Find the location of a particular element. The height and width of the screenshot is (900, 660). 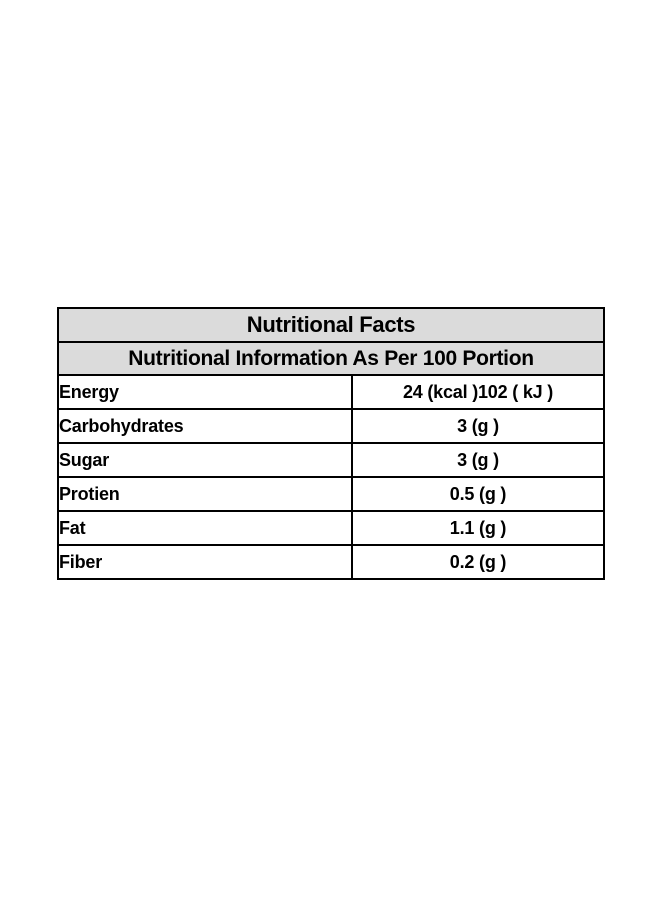

table-title: Nutritional Facts is located at coordinates (331, 325).